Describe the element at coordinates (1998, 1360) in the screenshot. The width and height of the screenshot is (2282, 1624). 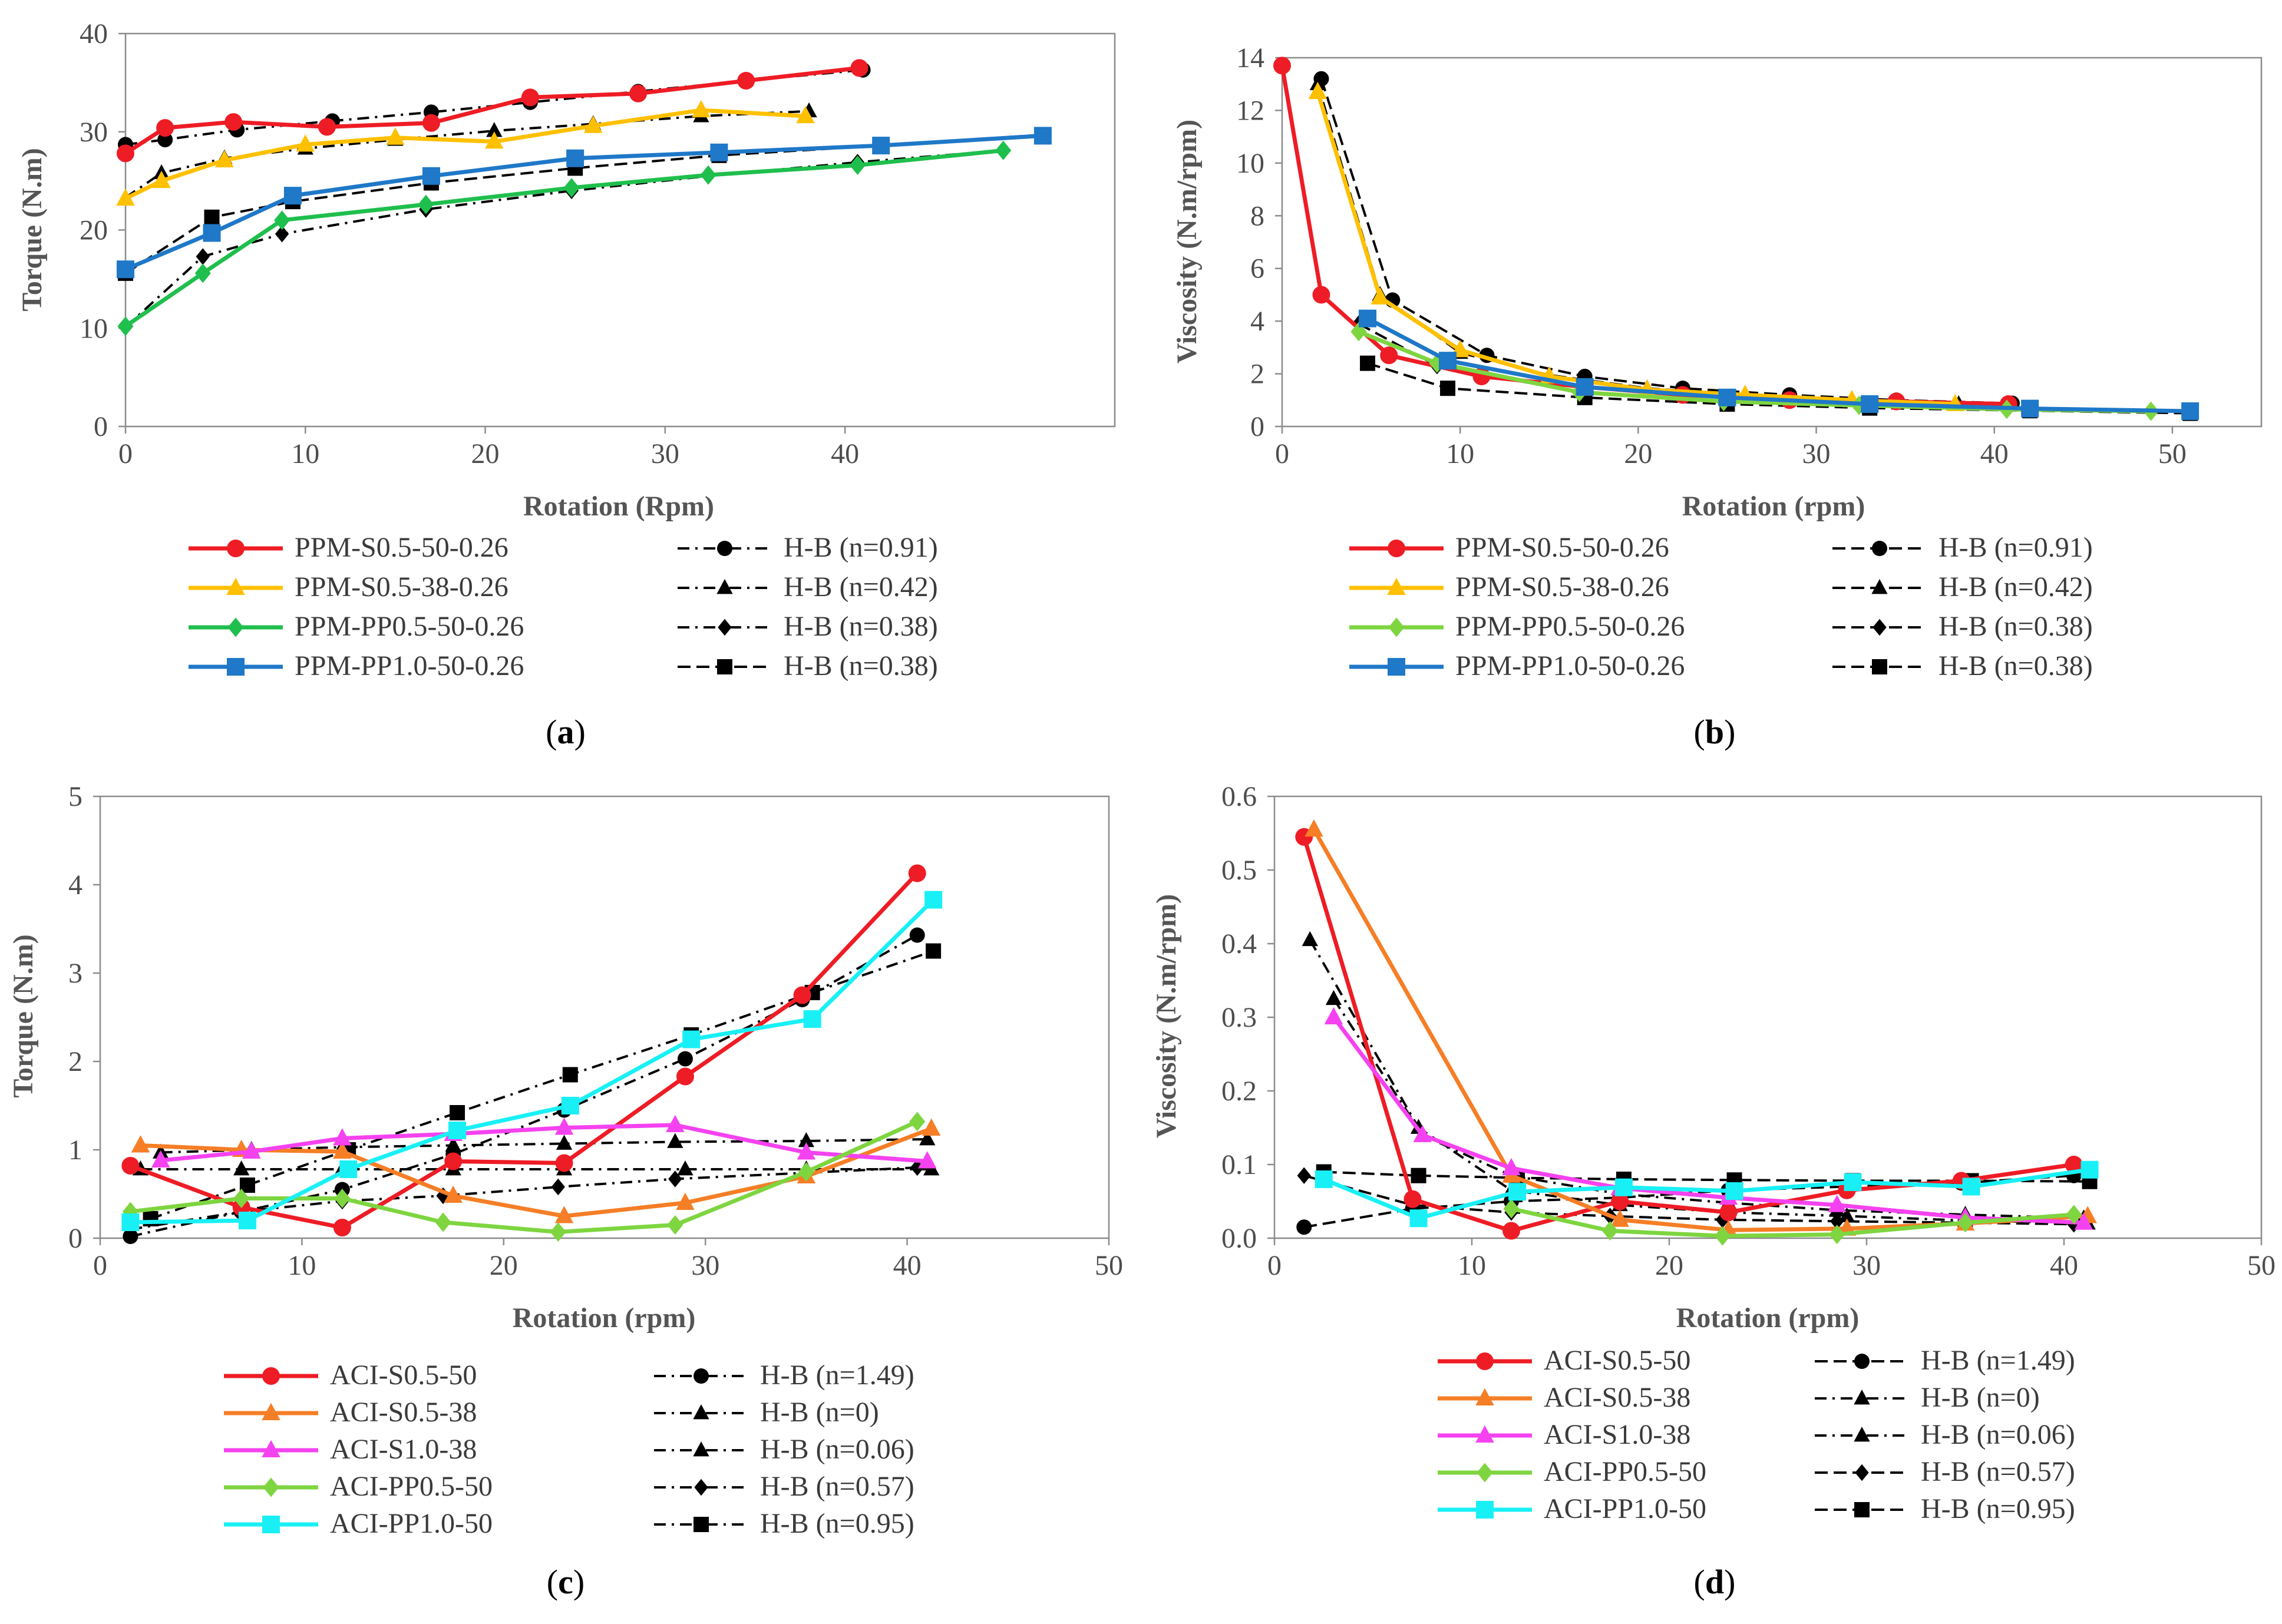
I see `legend-label: H-B (n=1.49)` at that location.